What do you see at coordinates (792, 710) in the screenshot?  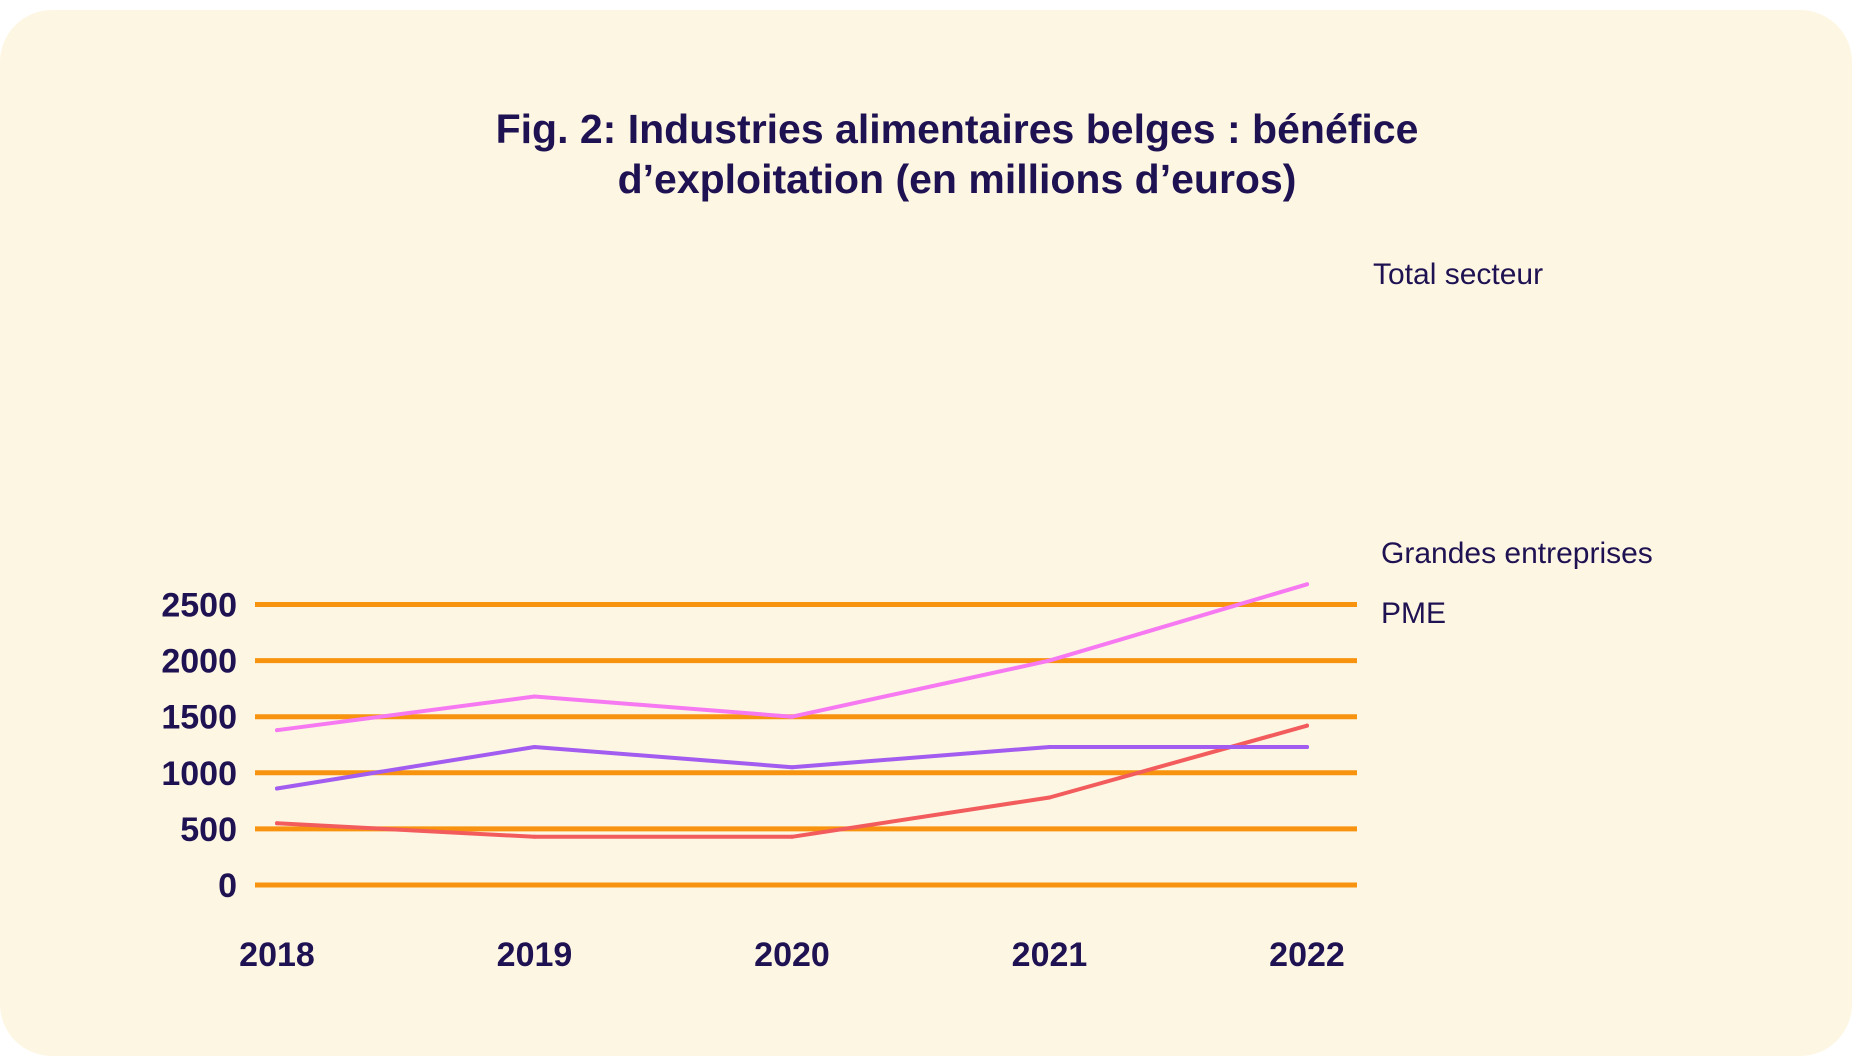 I see `series-lines` at bounding box center [792, 710].